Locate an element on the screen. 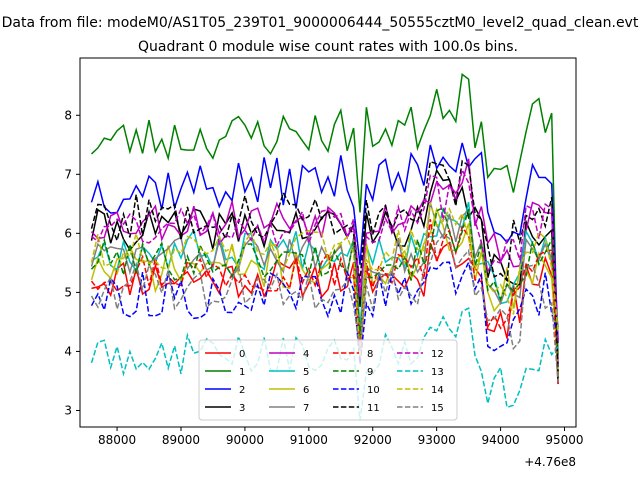 Image resolution: width=640 pixels, height=480 pixels. legend-box is located at coordinates (328, 380).